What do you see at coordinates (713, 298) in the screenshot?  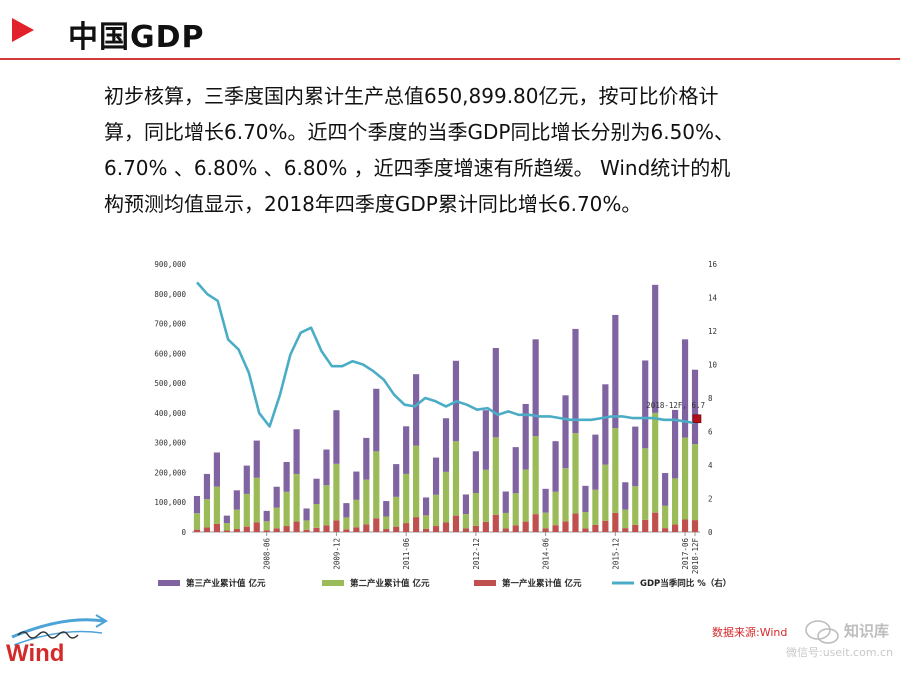 I see `right-tick-label: 14` at bounding box center [713, 298].